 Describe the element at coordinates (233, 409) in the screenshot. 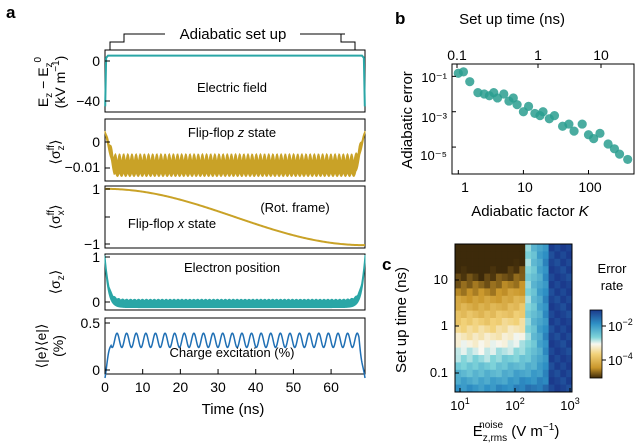

I see `panel-a-xlabel: Time (ns)` at that location.